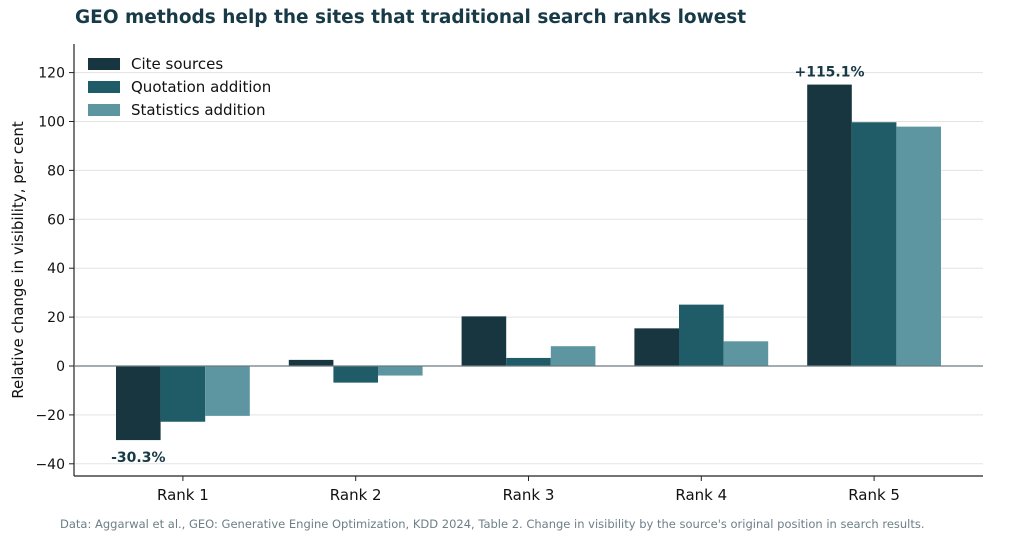 The image size is (1024, 543). What do you see at coordinates (51, 123) in the screenshot?
I see `y-tick-label: 100` at bounding box center [51, 123].